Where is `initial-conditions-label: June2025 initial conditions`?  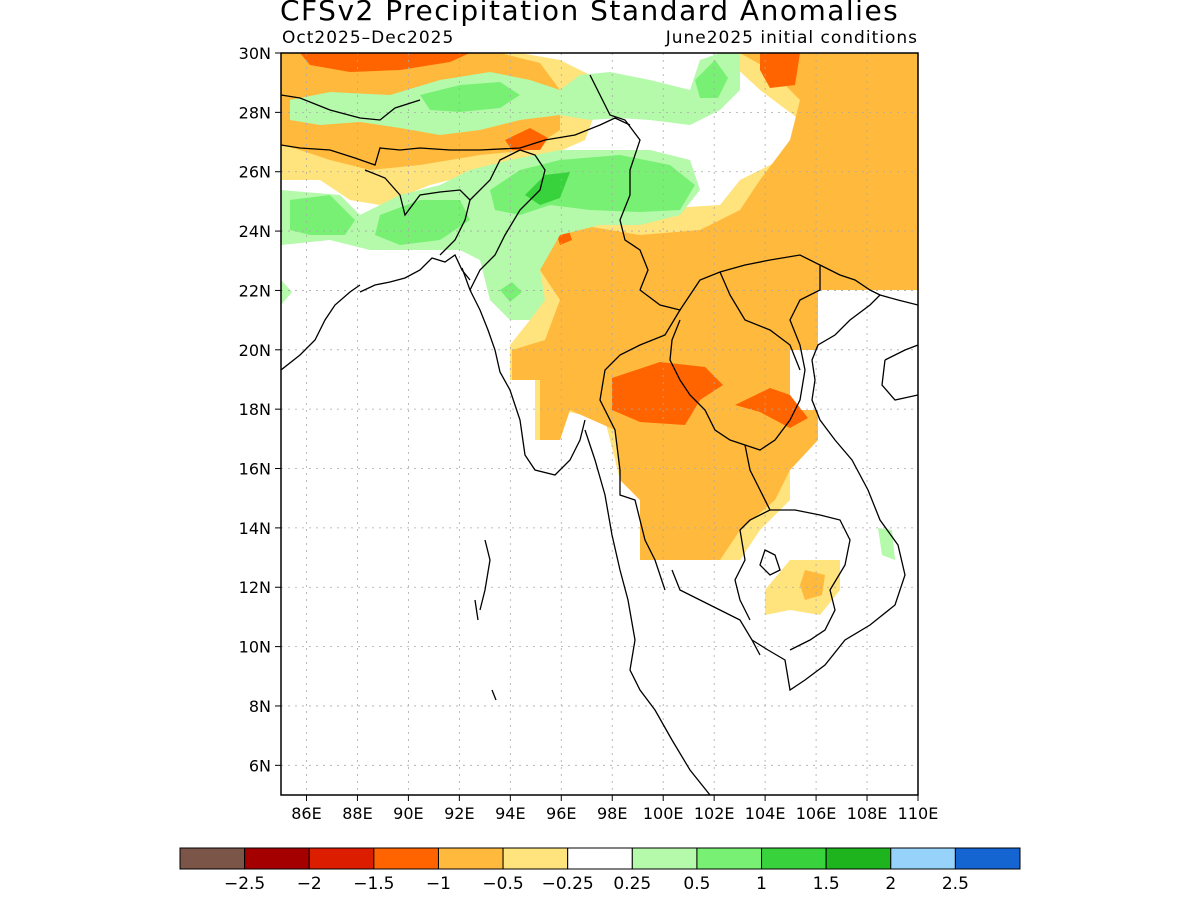 initial-conditions-label: June2025 initial conditions is located at coordinates (791, 38).